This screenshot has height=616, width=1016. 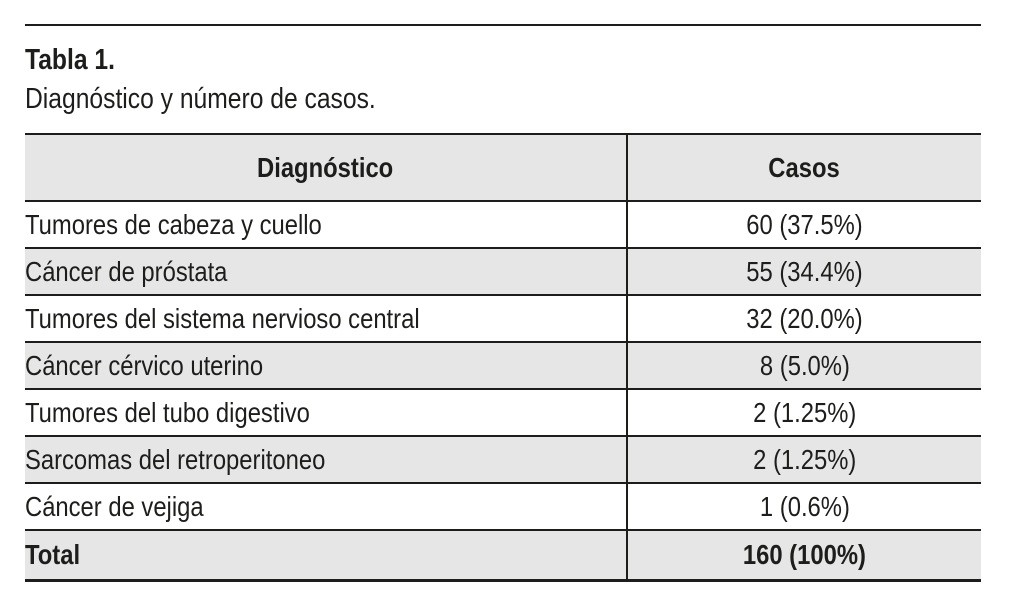 What do you see at coordinates (53, 554) in the screenshot?
I see `total-label-text: Total` at bounding box center [53, 554].